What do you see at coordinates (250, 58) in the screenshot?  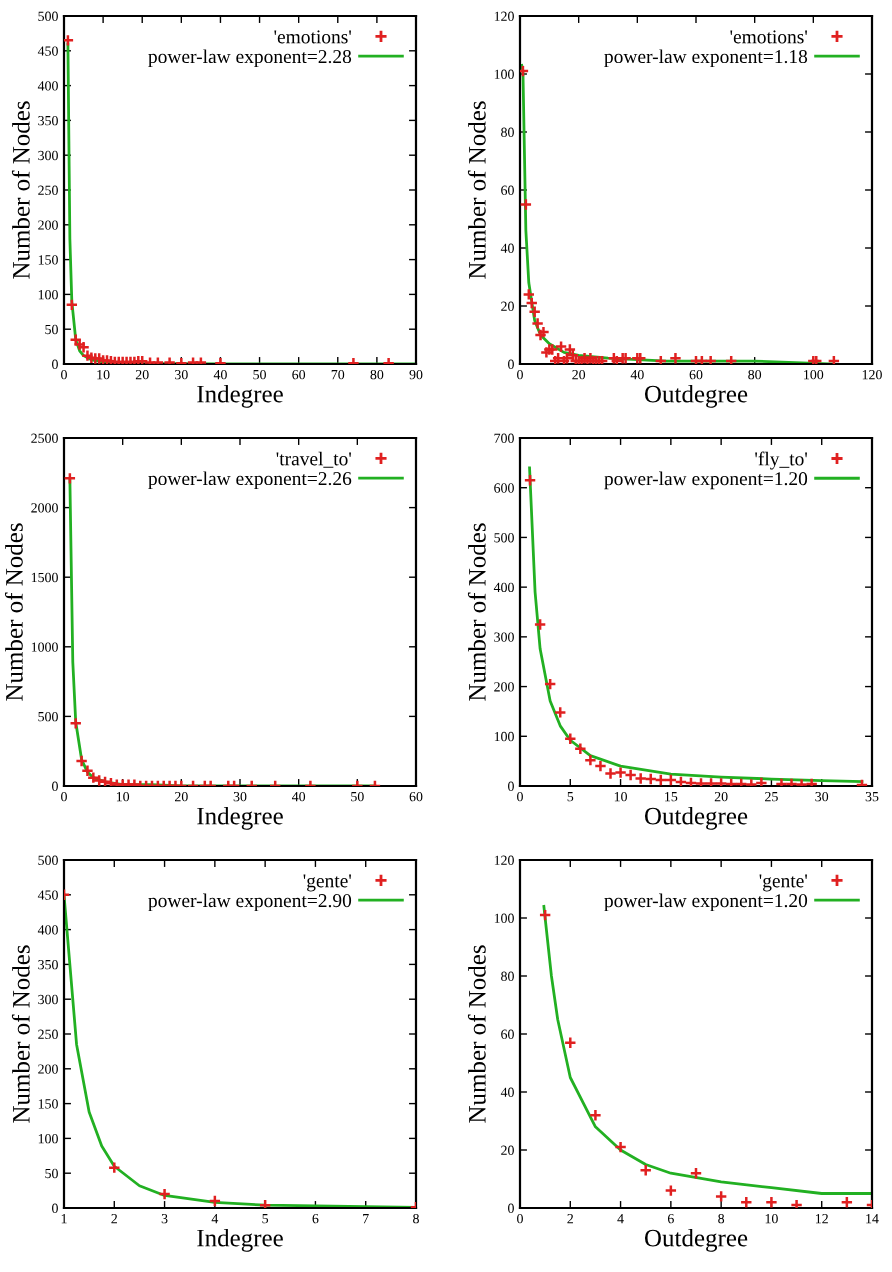 I see `legend-label: power-law exponent=2.28` at bounding box center [250, 58].